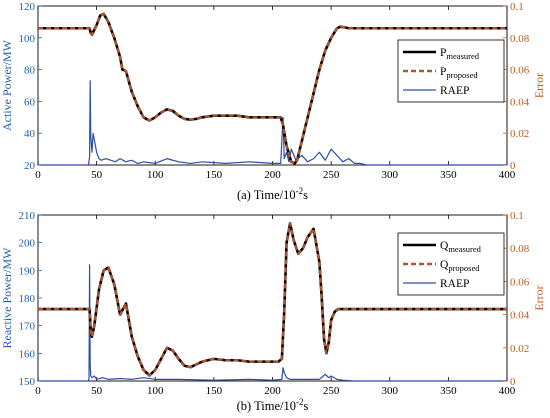 The width and height of the screenshot is (550, 418). What do you see at coordinates (461, 247) in the screenshot?
I see `legend-label: Qmeasured` at bounding box center [461, 247].